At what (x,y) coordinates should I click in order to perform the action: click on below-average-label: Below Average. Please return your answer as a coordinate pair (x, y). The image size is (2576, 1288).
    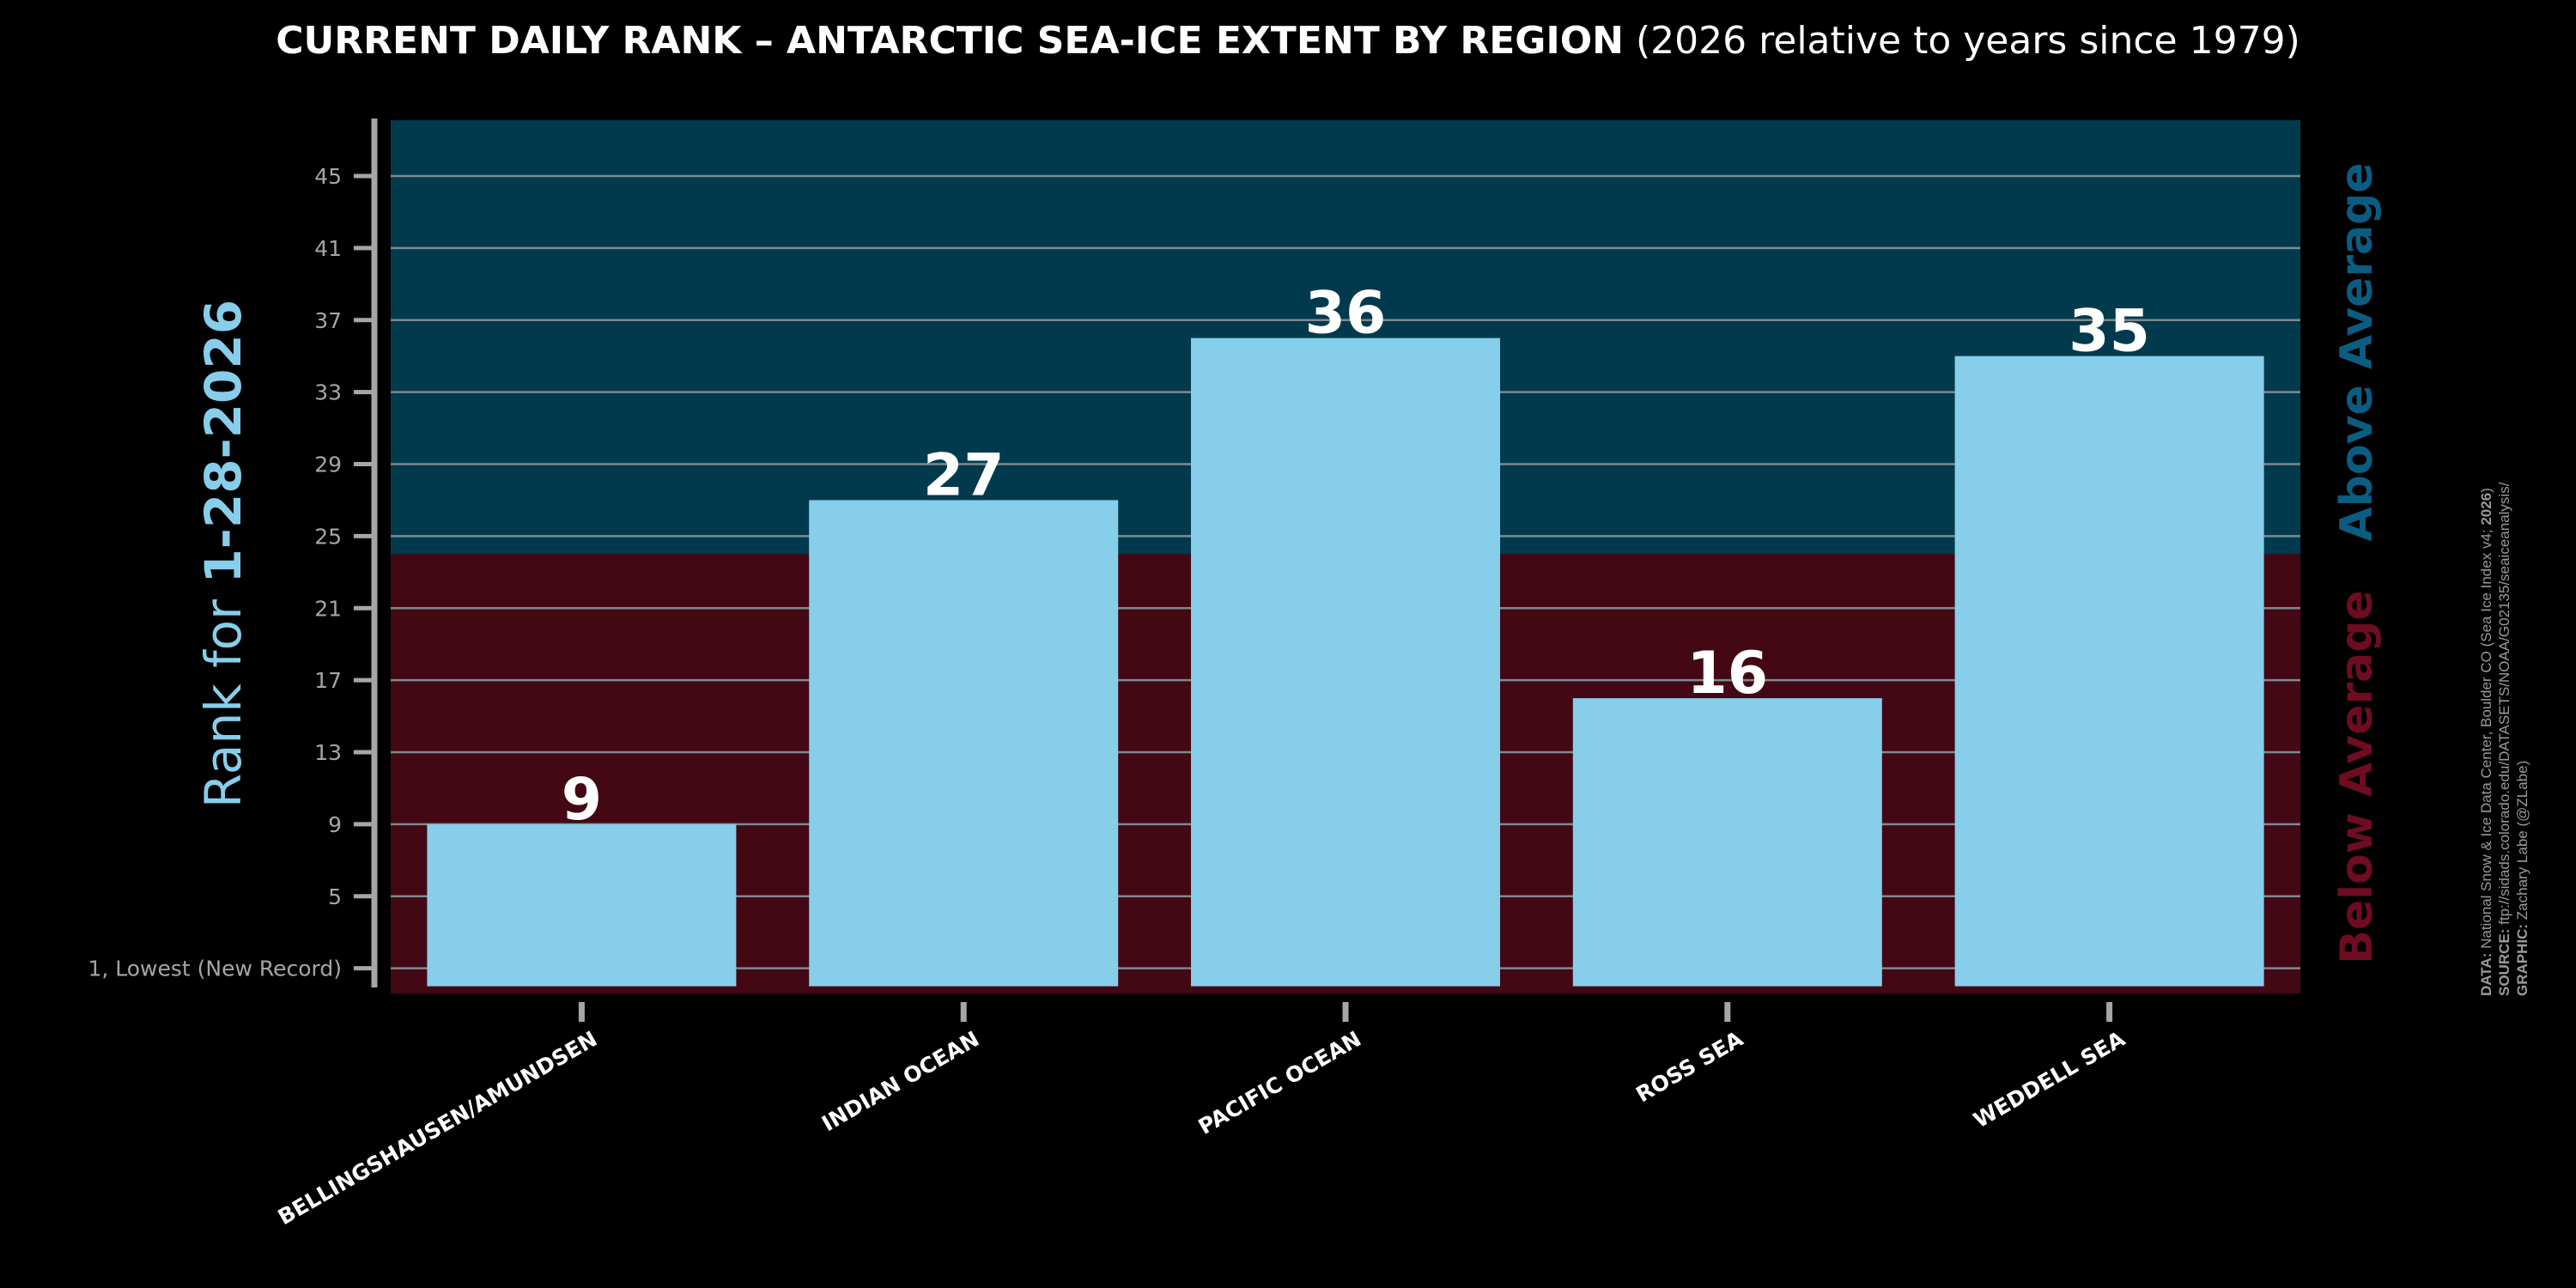
    Looking at the image, I should click on (2357, 777).